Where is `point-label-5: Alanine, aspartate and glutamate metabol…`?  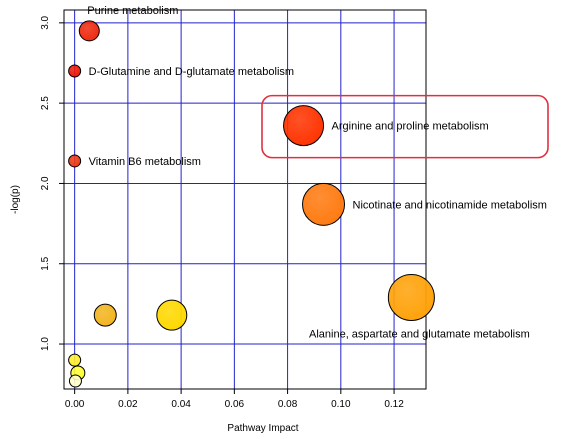
point-label-5: Alanine, aspartate and glutamate metabol… is located at coordinates (419, 334).